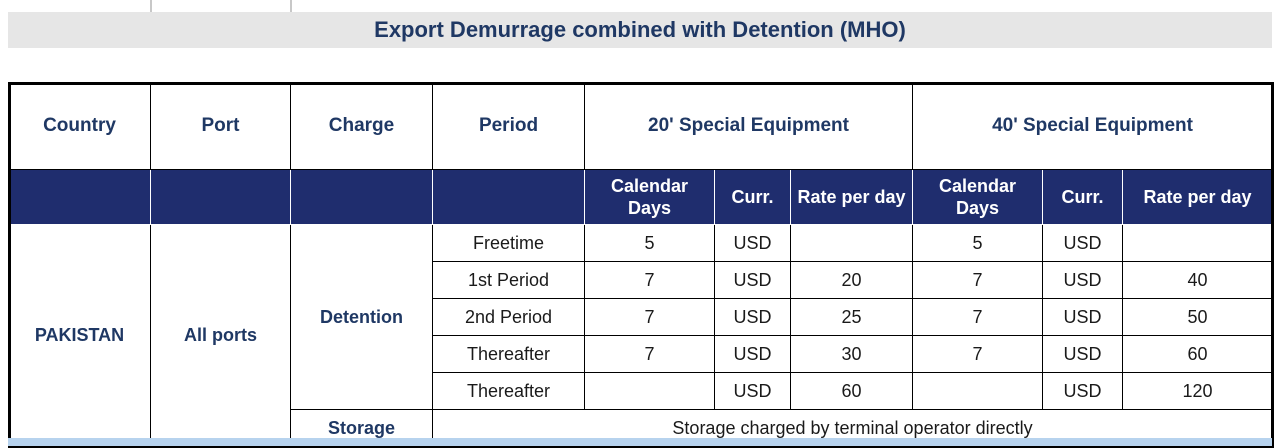  I want to click on subheader-calendar-days-20: Calendar Days, so click(649, 197).